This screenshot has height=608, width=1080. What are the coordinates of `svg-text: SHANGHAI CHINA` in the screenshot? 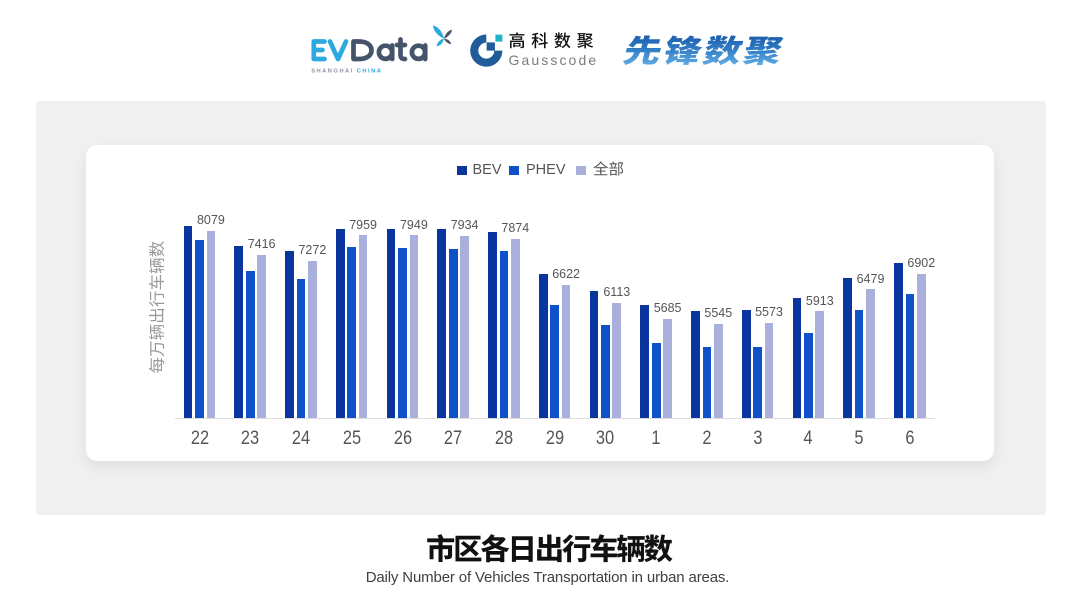 It's located at (346, 71).